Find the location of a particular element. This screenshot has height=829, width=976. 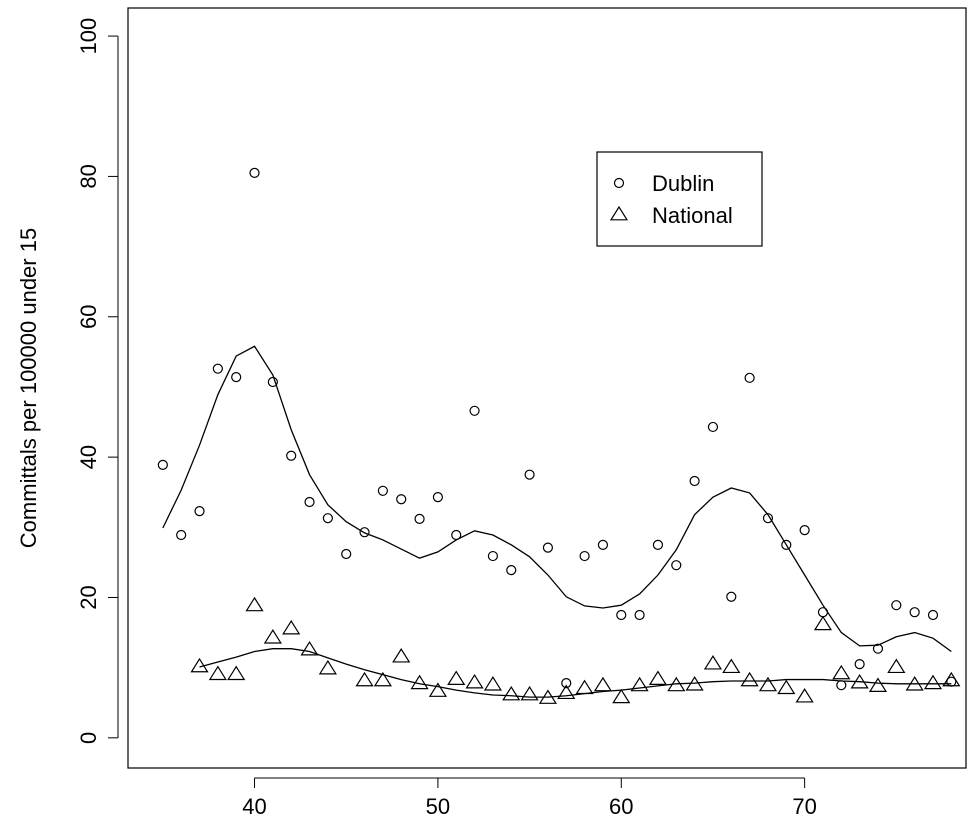

x-tick-label: 50 is located at coordinates (438, 806).